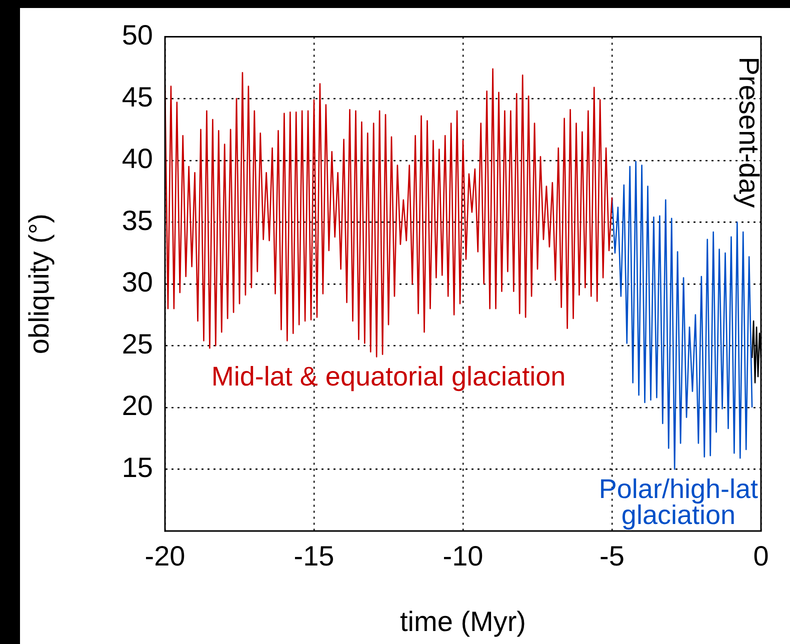  I want to click on x-axis-title: time (Myr), so click(463, 621).